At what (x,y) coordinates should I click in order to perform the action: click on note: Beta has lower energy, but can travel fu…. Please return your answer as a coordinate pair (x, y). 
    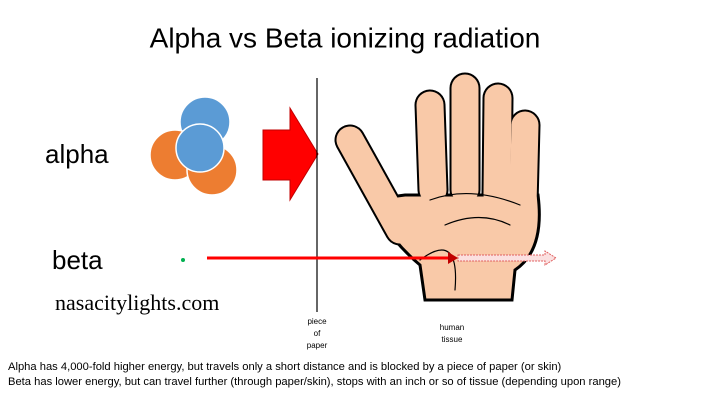
    Looking at the image, I should click on (314, 382).